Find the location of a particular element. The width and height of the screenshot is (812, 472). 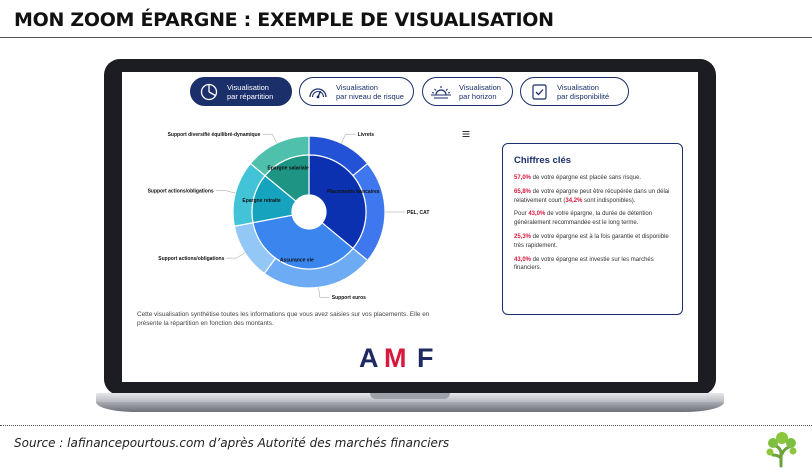

laptop-notch is located at coordinates (410, 396).